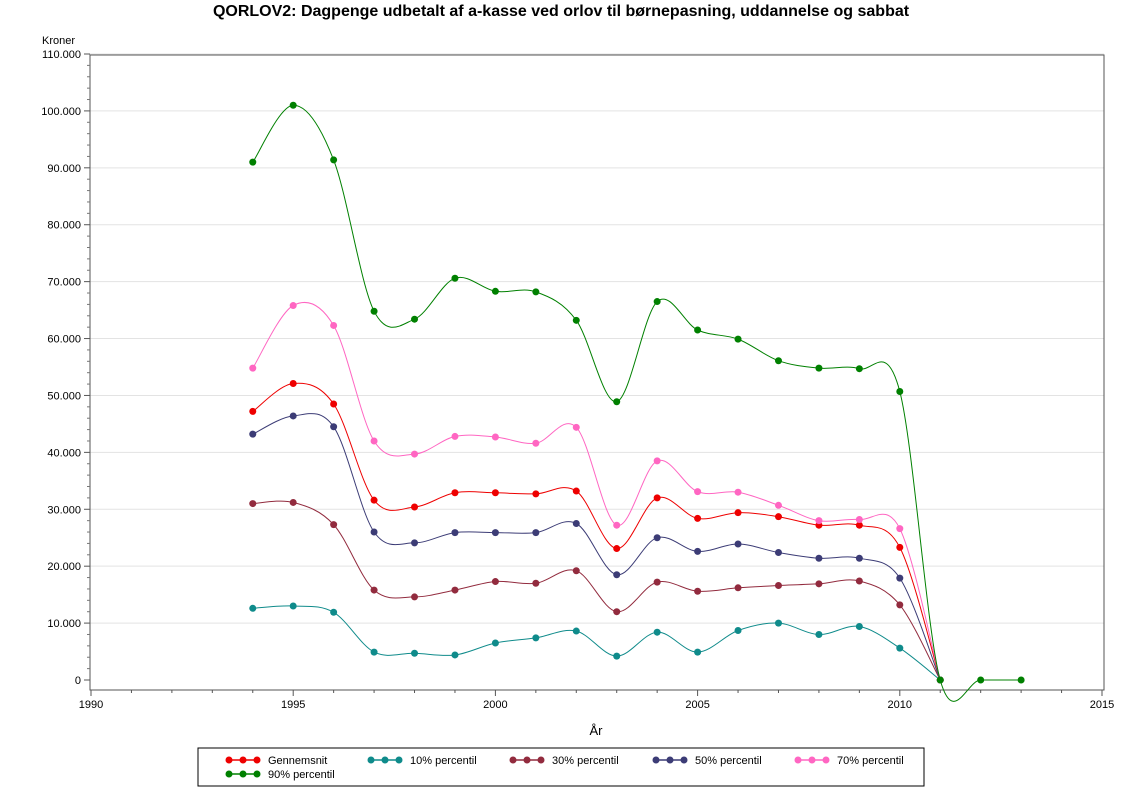 The image size is (1122, 793). What do you see at coordinates (564, 761) in the screenshot?
I see `legend-item: 30% percentil` at bounding box center [564, 761].